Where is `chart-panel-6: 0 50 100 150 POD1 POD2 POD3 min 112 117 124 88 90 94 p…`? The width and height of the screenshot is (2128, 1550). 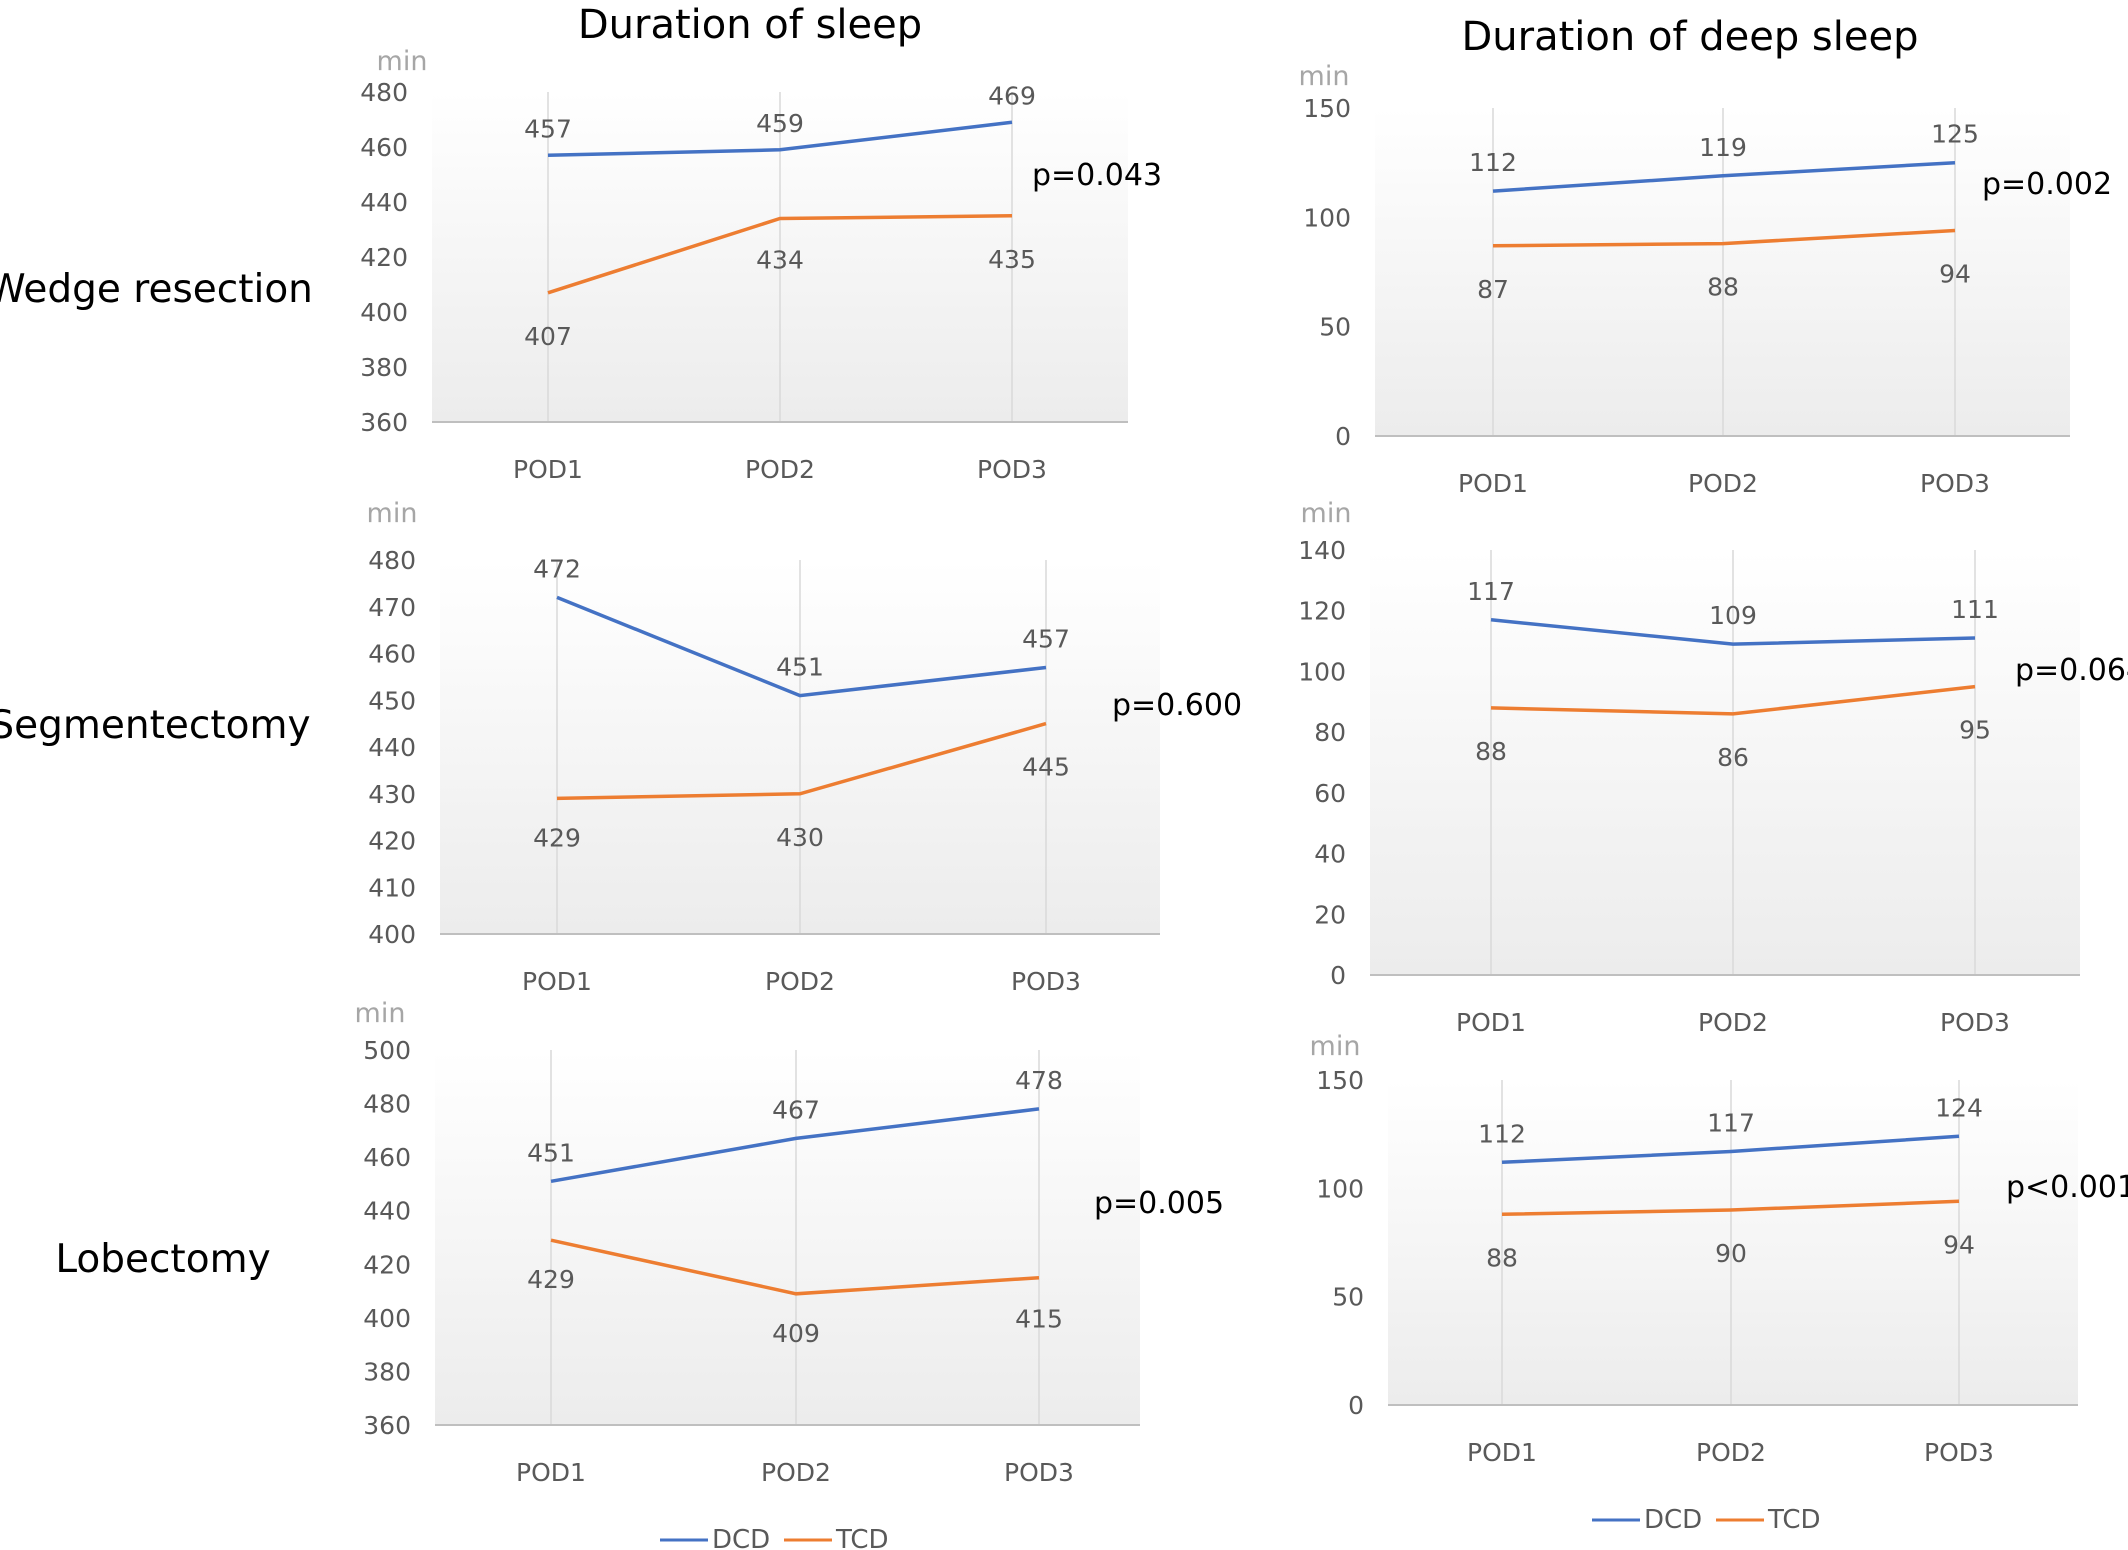 chart-panel-6: 0 50 100 150 POD1 POD2 POD3 min 112 117 124 88 90 94 p… is located at coordinates (1719, 1249).